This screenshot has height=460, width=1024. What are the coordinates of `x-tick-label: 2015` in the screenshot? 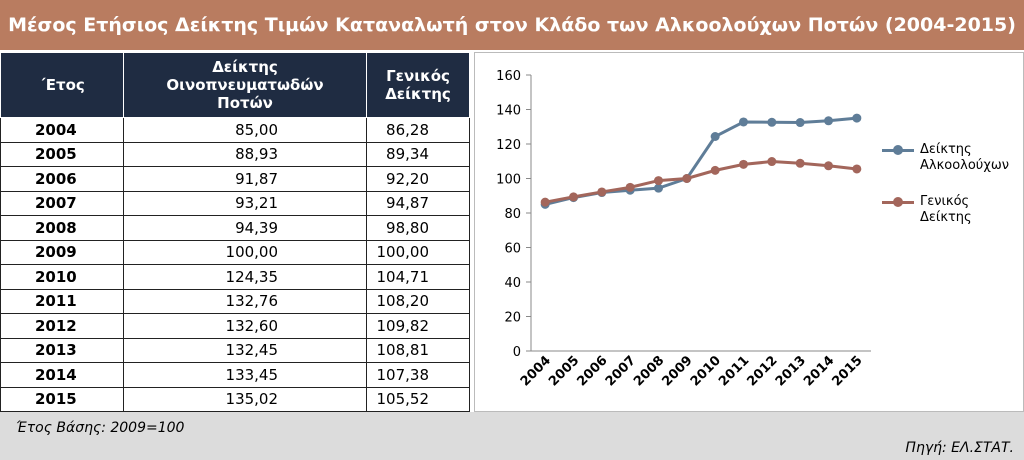 It's located at (847, 371).